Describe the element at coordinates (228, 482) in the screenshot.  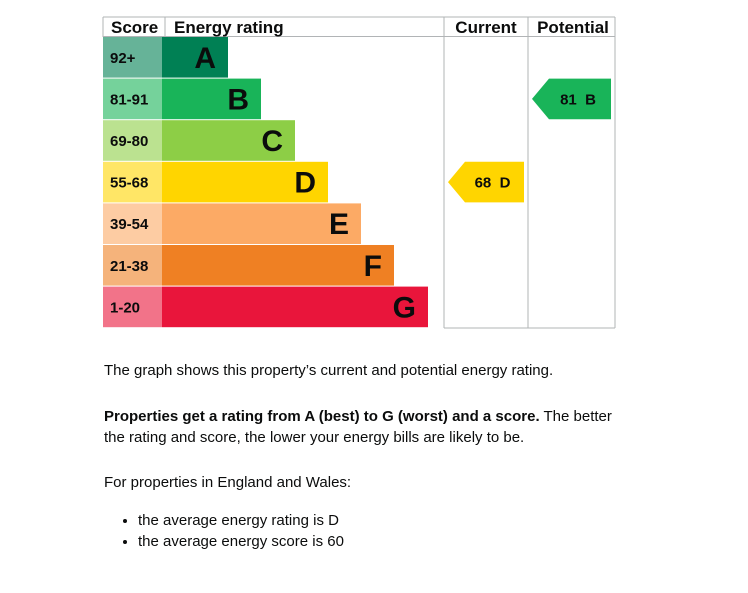
I see `region-note: For properties in England and Wales:` at that location.